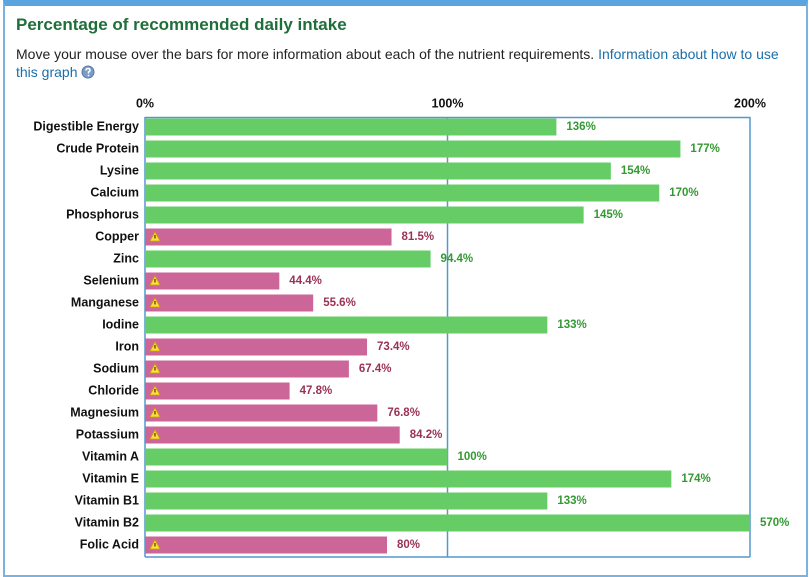 The width and height of the screenshot is (809, 577). Describe the element at coordinates (110, 478) in the screenshot. I see `y-tick-label: Vitamin E` at that location.